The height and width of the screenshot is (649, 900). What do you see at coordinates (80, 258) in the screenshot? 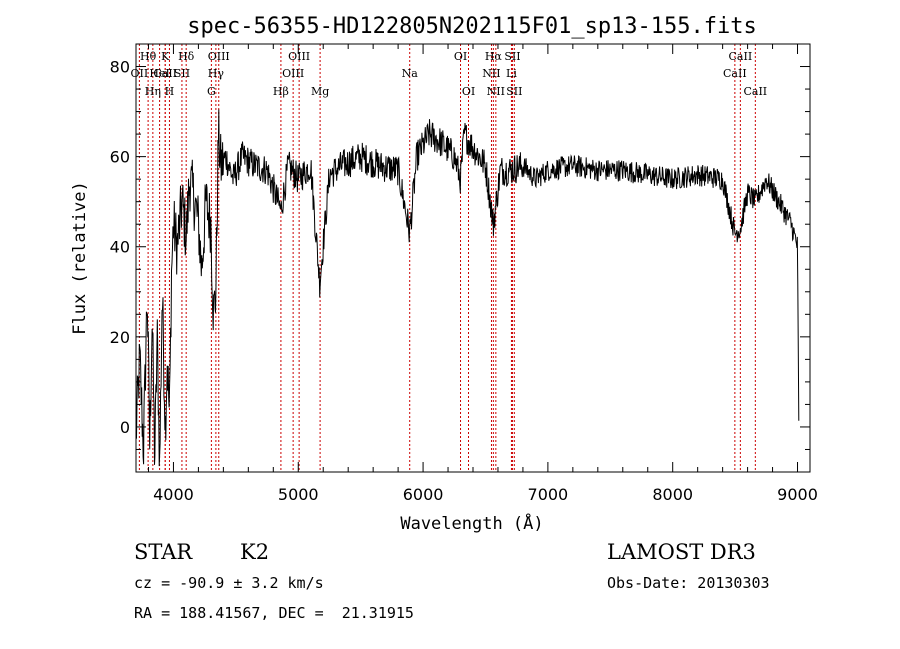
I see `y-axis-label: Flux (relative)` at bounding box center [80, 258].